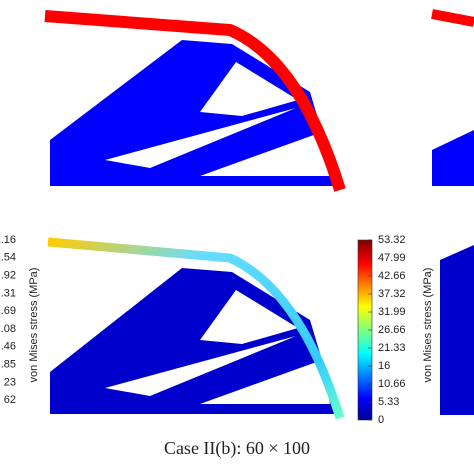 This screenshot has height=474, width=474. Describe the element at coordinates (381, 420) in the screenshot. I see `tick-label: 0` at that location.